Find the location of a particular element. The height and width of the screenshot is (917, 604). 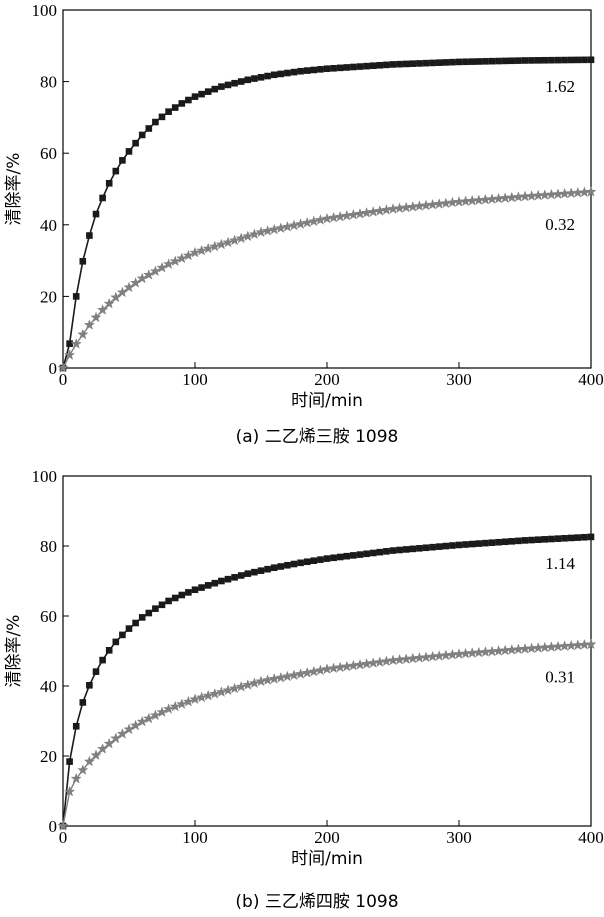

y-tick-label: 0 is located at coordinates (53, 826).